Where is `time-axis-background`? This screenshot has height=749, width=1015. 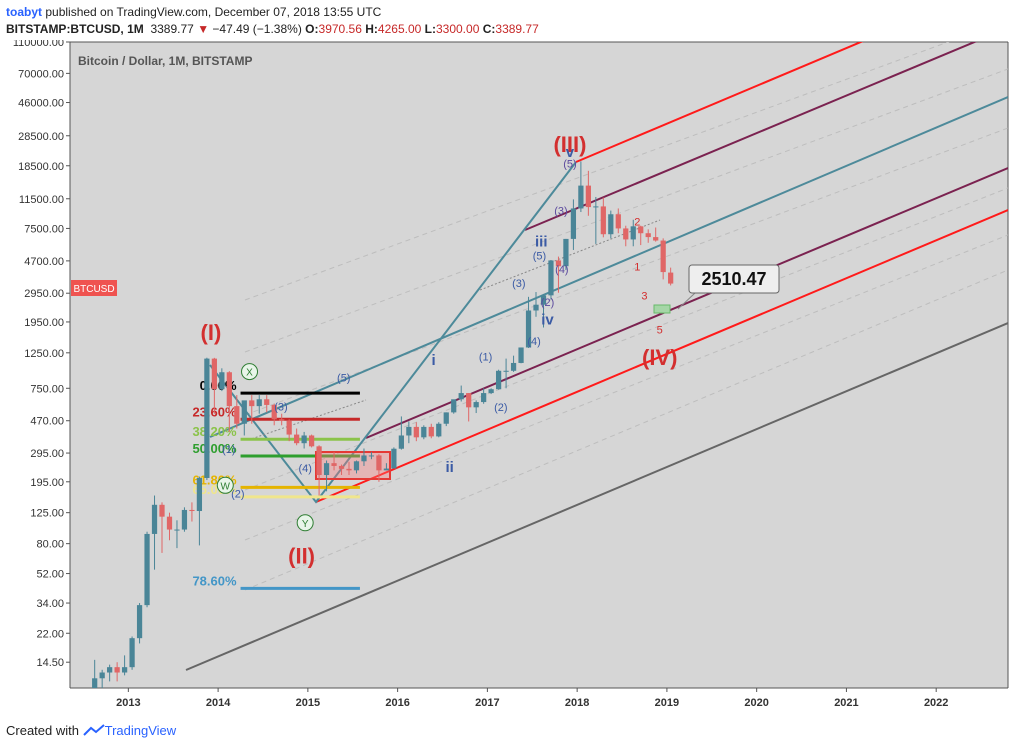 time-axis-background is located at coordinates (539, 702).